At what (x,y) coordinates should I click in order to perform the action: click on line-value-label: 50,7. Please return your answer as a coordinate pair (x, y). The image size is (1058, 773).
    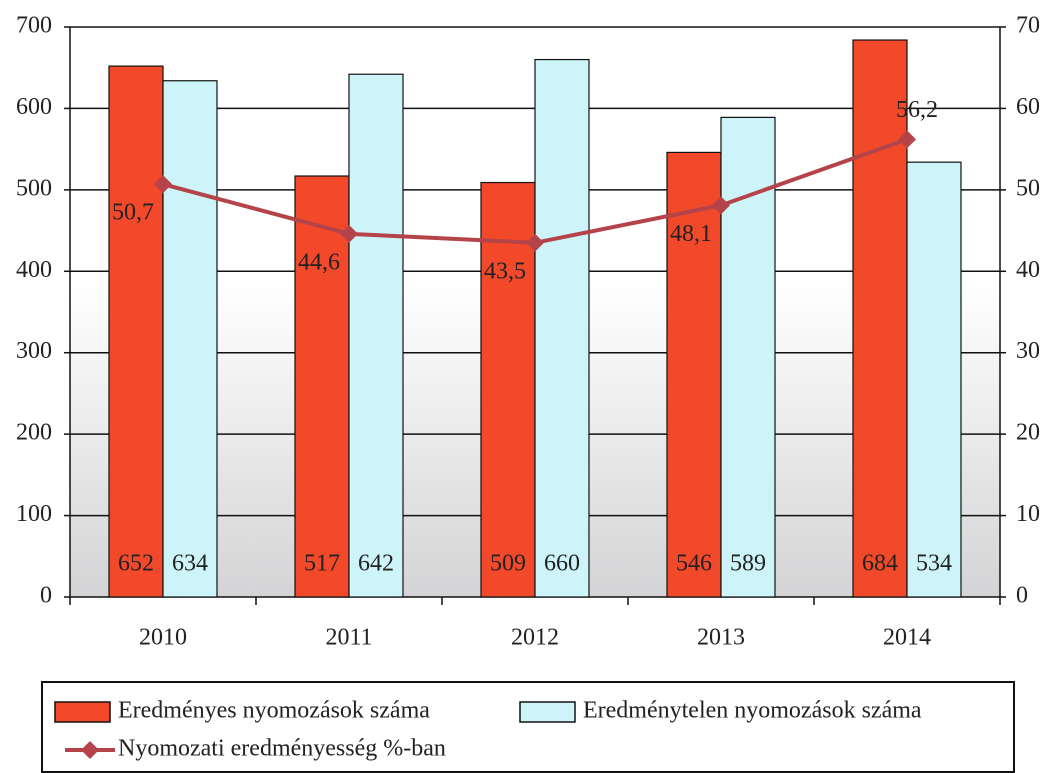
    Looking at the image, I should click on (133, 213).